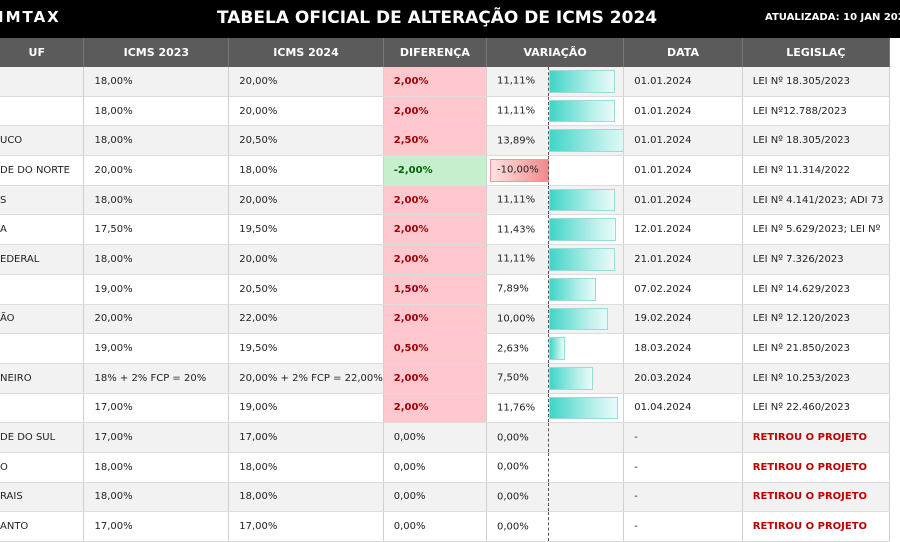 The height and width of the screenshot is (542, 900). Describe the element at coordinates (42, 437) in the screenshot. I see `uf-cell: DE DO SUL` at that location.